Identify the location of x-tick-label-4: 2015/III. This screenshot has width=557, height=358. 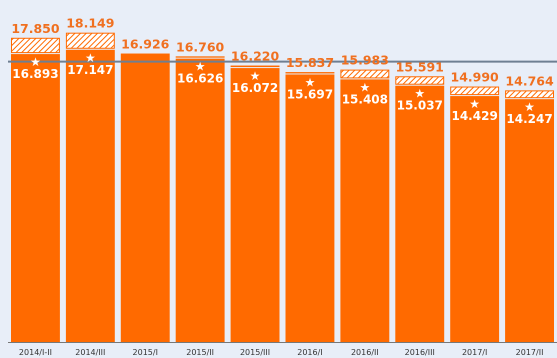
(255, 352).